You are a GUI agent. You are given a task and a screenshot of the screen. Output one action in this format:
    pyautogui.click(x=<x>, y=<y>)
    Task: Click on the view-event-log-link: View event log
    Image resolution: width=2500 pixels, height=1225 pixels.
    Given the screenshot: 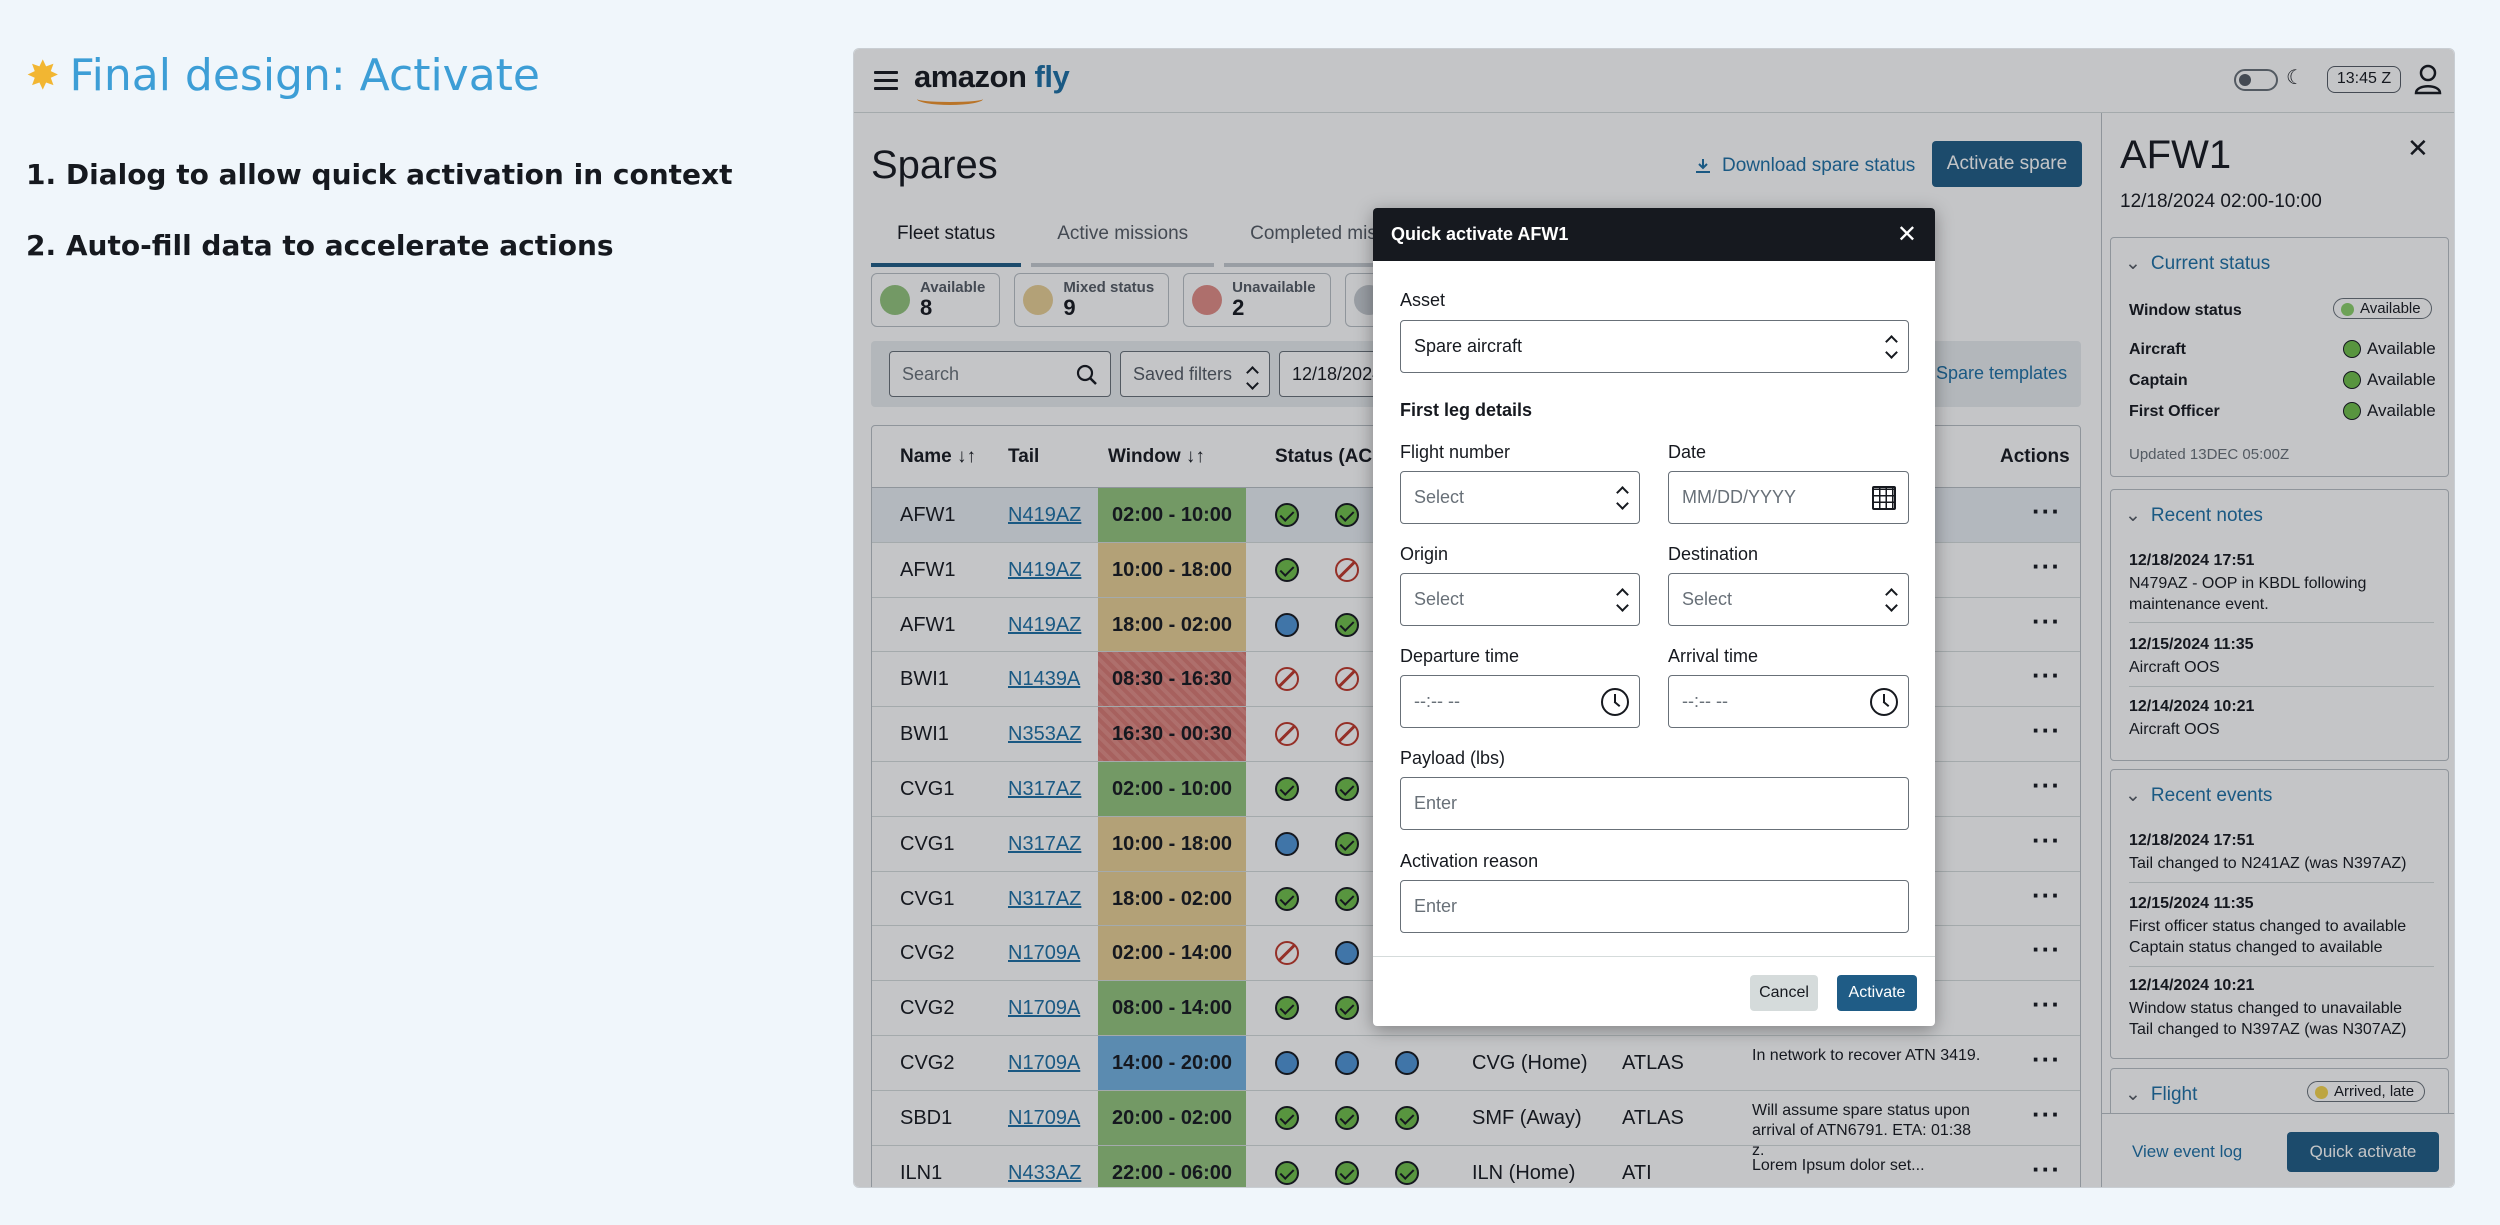 What is the action you would take?
    pyautogui.click(x=2187, y=1151)
    